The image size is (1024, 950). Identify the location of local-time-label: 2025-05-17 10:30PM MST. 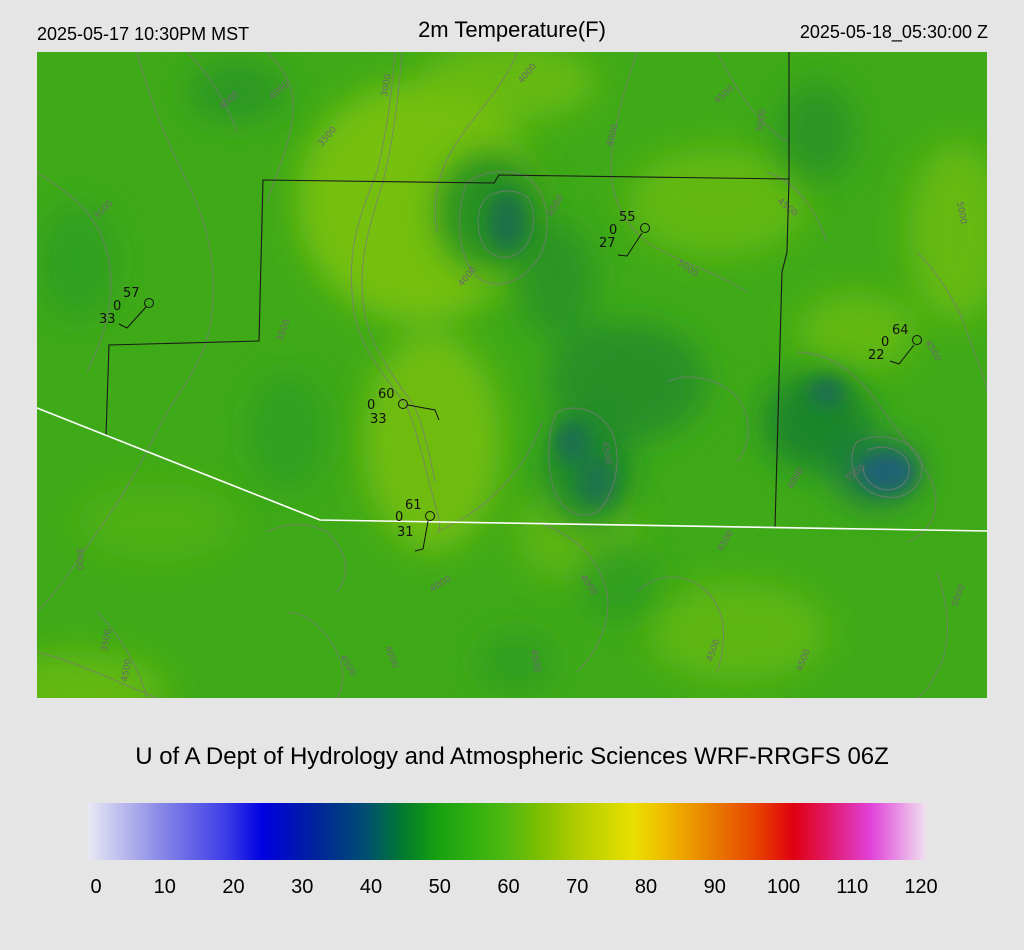
(143, 34).